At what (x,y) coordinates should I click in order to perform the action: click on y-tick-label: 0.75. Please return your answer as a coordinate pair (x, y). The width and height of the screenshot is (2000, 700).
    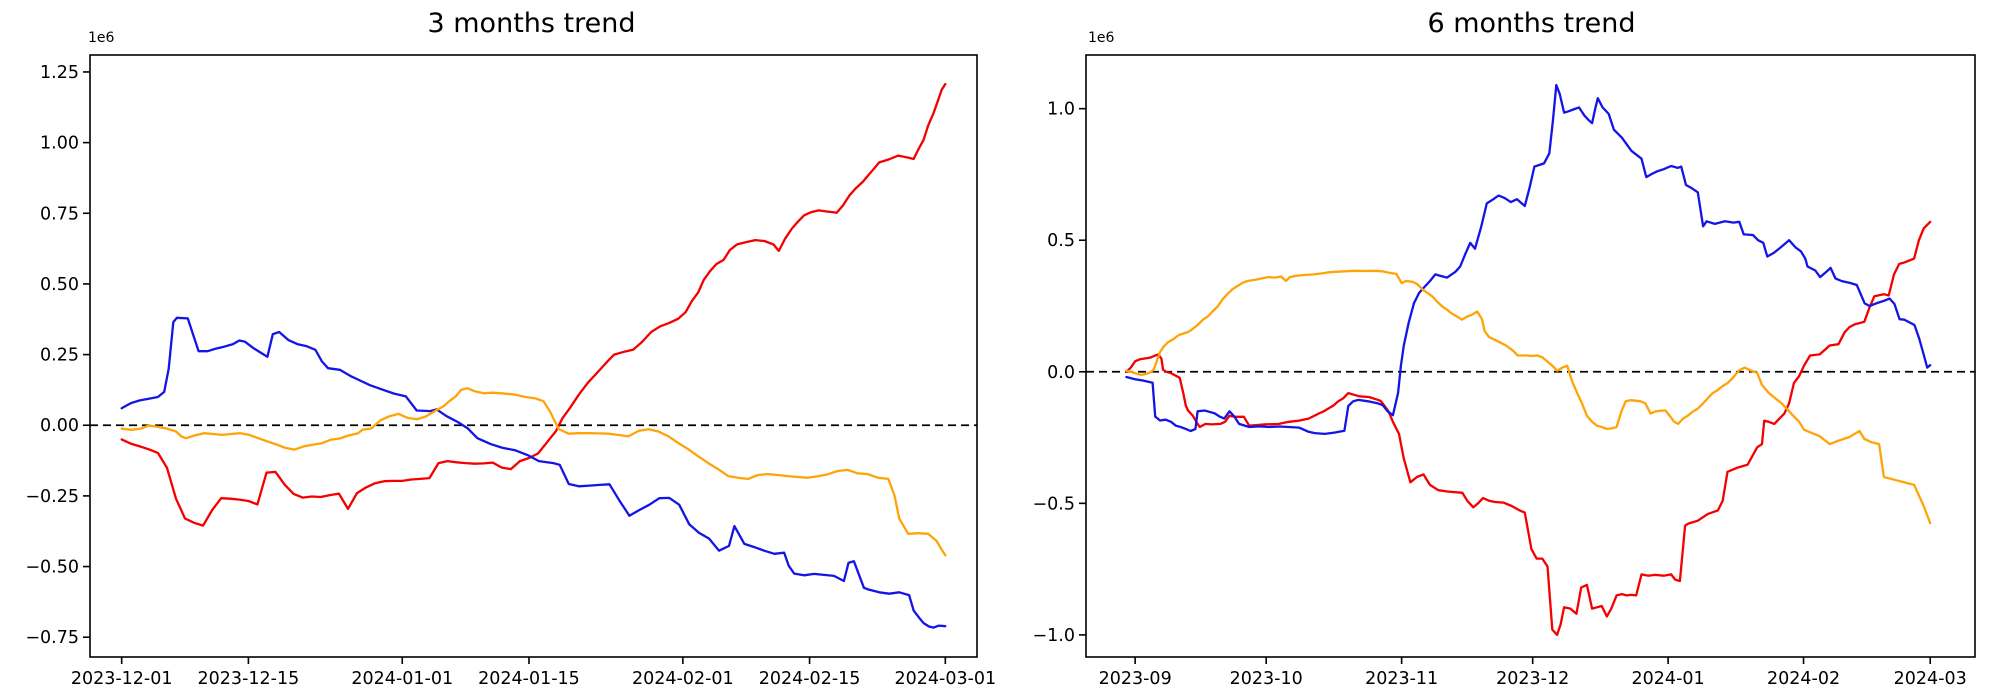
    Looking at the image, I should click on (59, 214).